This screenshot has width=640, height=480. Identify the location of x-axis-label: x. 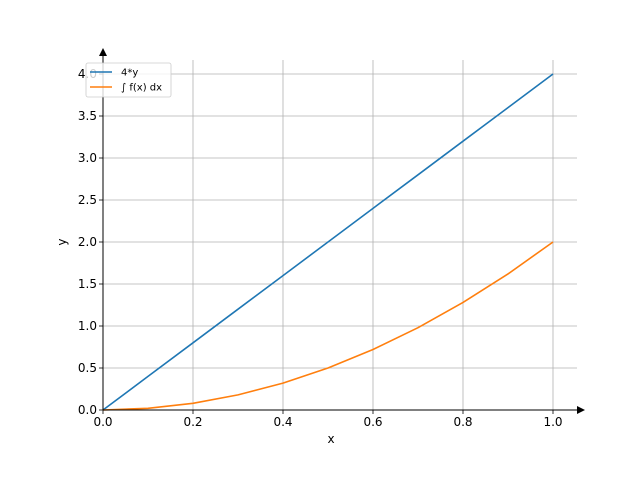
(330, 439).